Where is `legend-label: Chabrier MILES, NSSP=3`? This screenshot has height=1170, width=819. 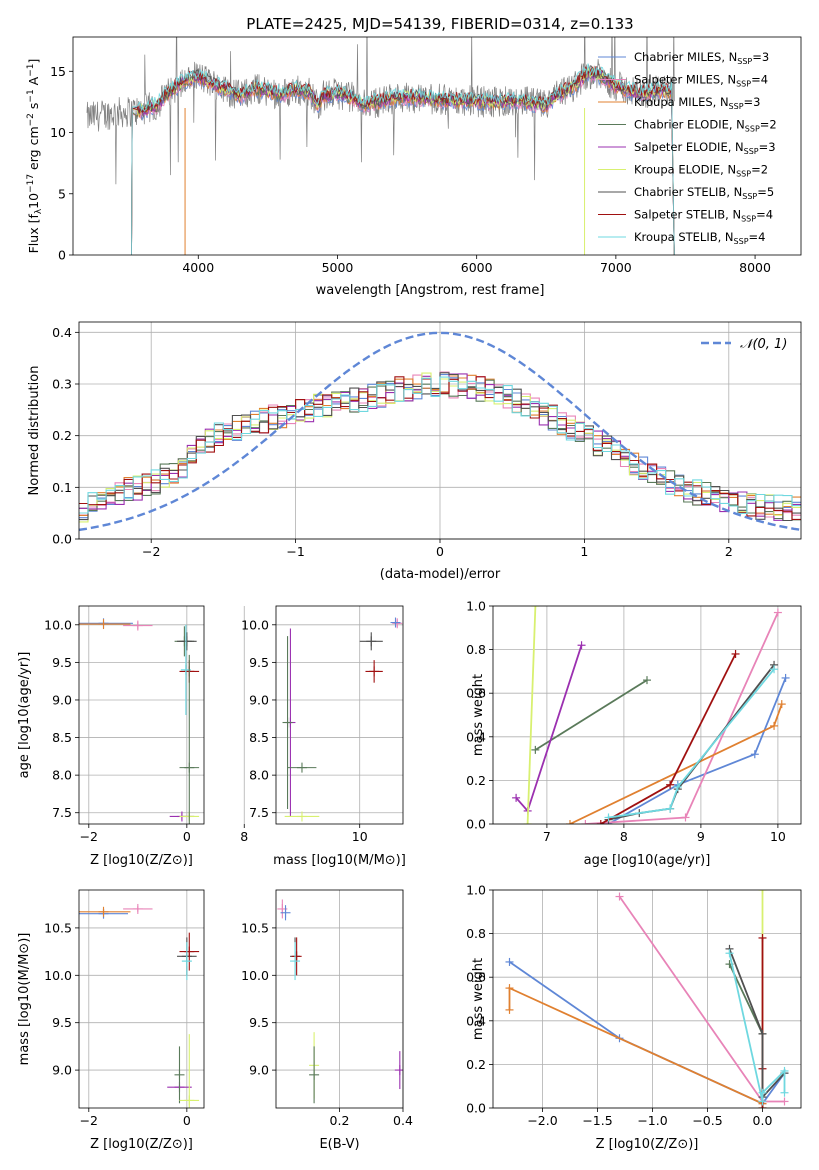
legend-label: Chabrier MILES, NSSP=3 is located at coordinates (701, 58).